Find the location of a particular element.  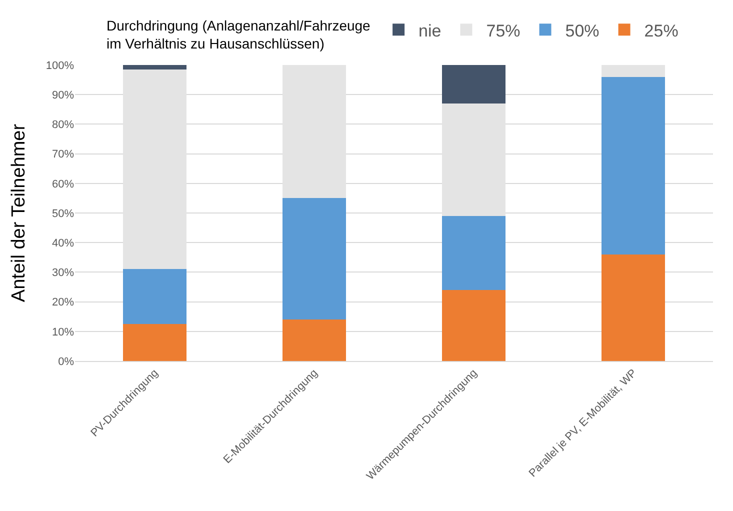

y-axis-title: Anteil der Teilnehmer is located at coordinates (19, 212).